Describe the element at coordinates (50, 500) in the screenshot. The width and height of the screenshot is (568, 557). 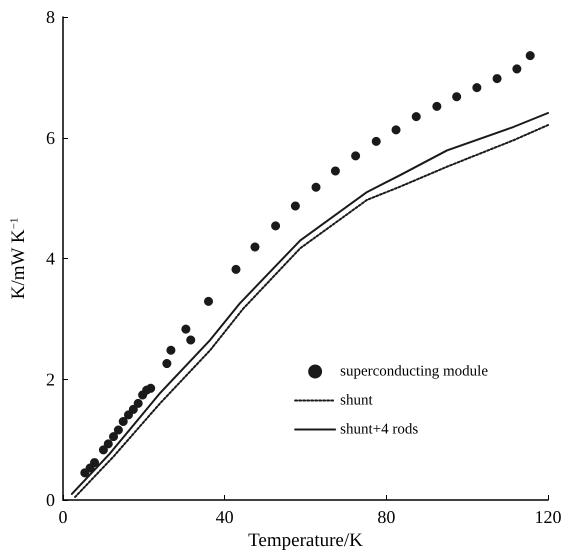
I see `y-tick-label: 0` at that location.